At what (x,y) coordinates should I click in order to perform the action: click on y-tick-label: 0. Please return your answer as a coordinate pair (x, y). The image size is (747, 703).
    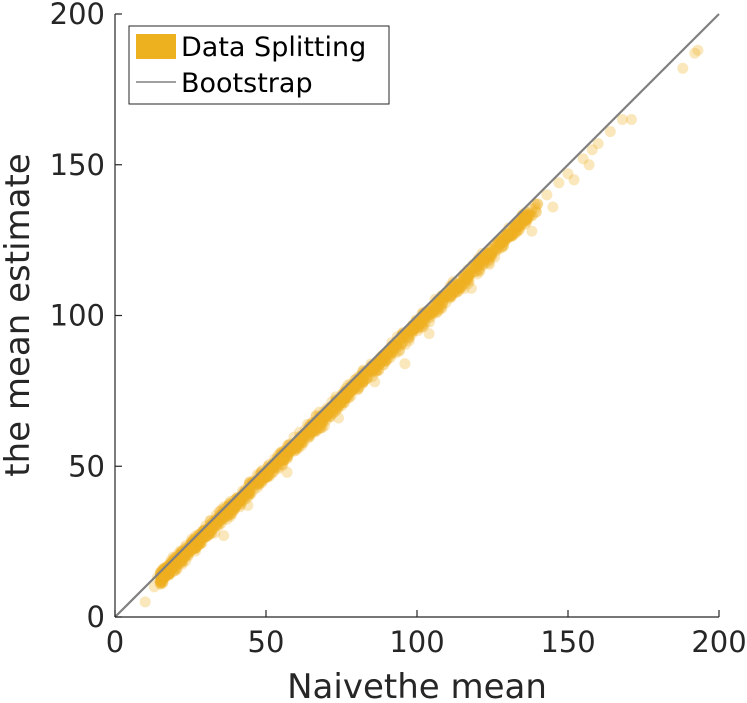
    Looking at the image, I should click on (96, 617).